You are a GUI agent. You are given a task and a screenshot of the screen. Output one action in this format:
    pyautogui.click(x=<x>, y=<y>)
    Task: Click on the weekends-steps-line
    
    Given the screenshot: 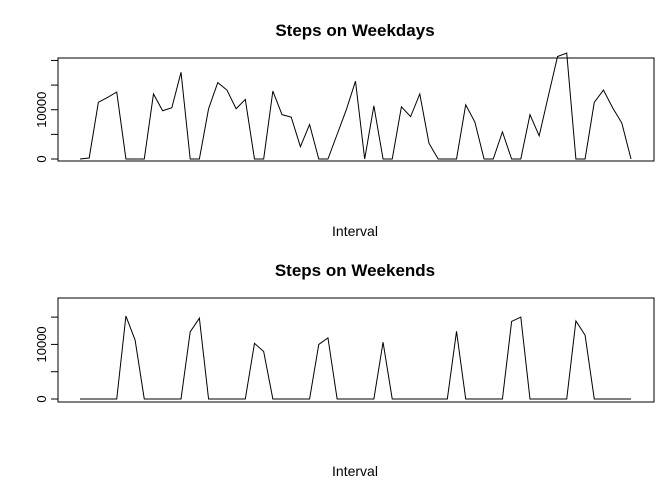 What is the action you would take?
    pyautogui.click(x=355, y=357)
    